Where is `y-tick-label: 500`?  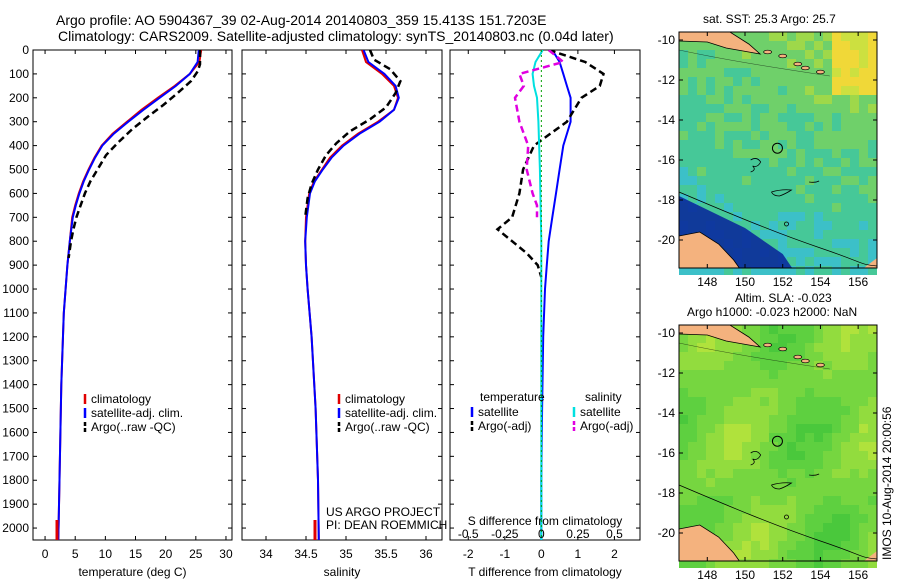
y-tick-label: 500 is located at coordinates (19, 170).